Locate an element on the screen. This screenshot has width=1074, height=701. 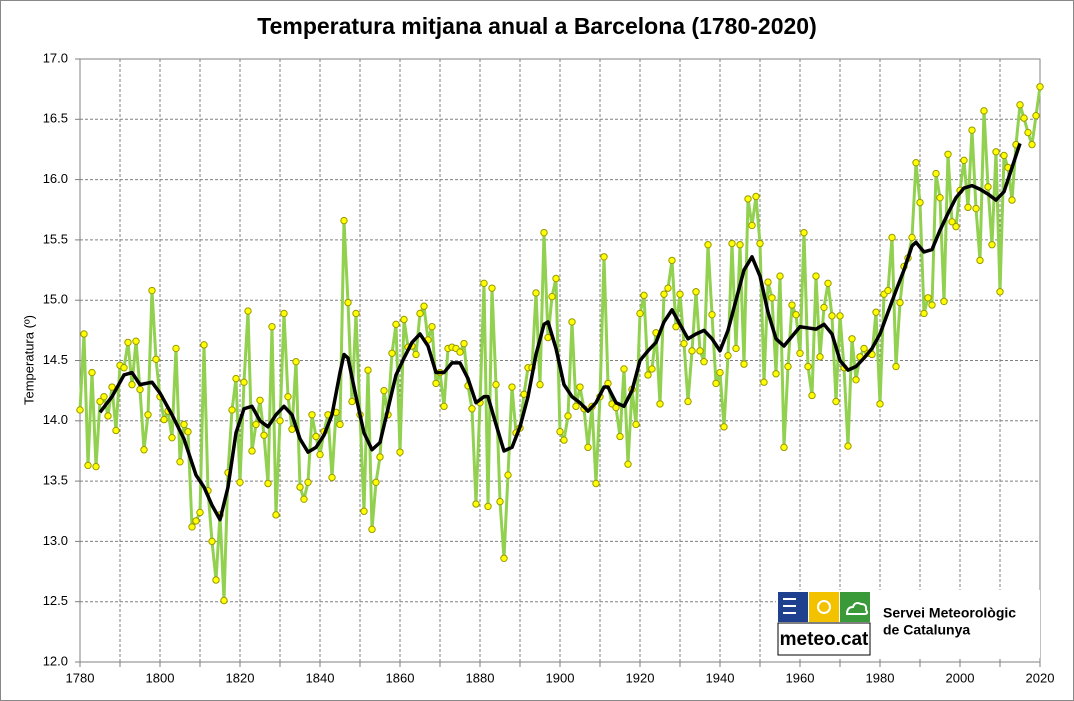
y-axis-label: Temperatura (º) is located at coordinates (28, 360).